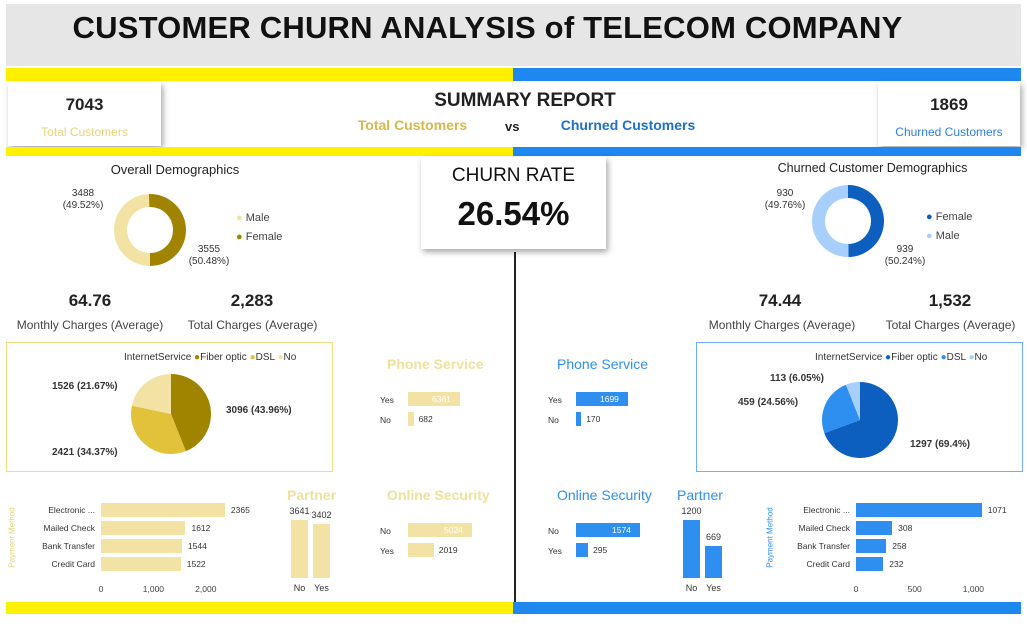  I want to click on left-security-category-label: No, so click(385, 531).